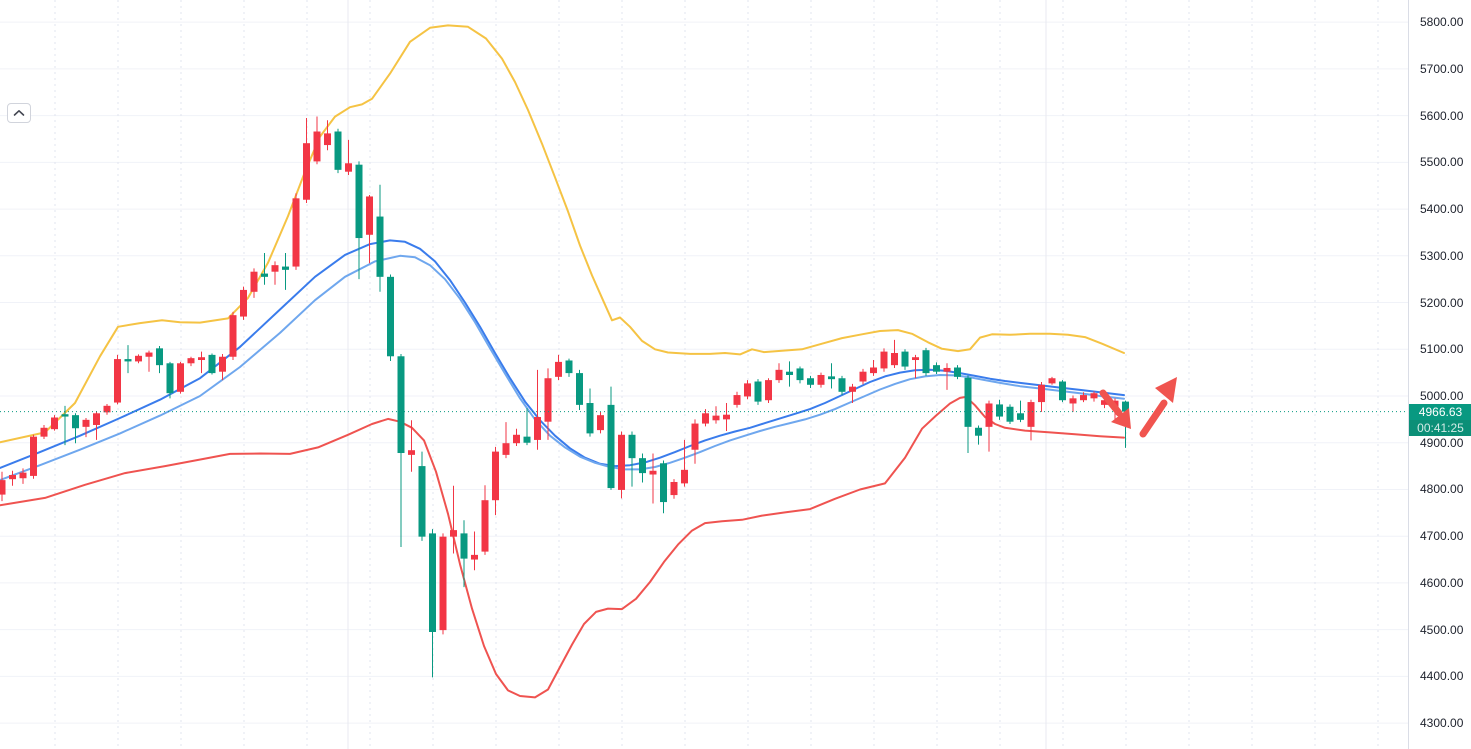 The image size is (1471, 749). What do you see at coordinates (1153, 418) in the screenshot?
I see `drawing-arrow-up-right` at bounding box center [1153, 418].